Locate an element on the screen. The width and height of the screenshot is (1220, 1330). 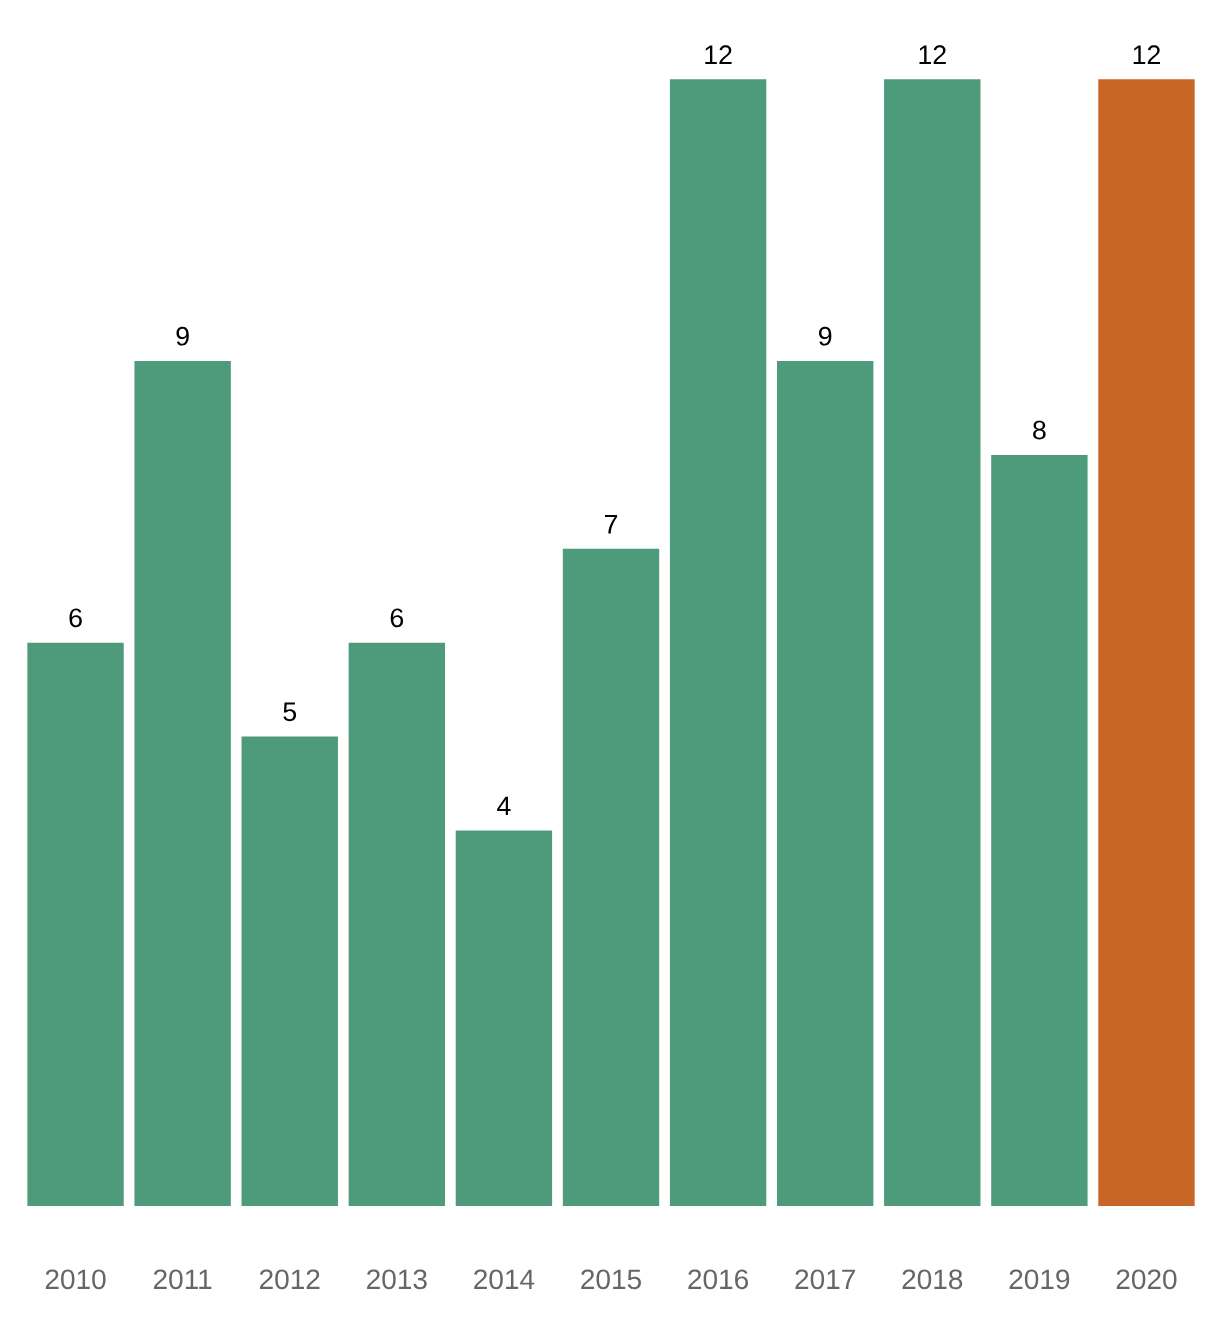
data-label: 4 is located at coordinates (504, 806).